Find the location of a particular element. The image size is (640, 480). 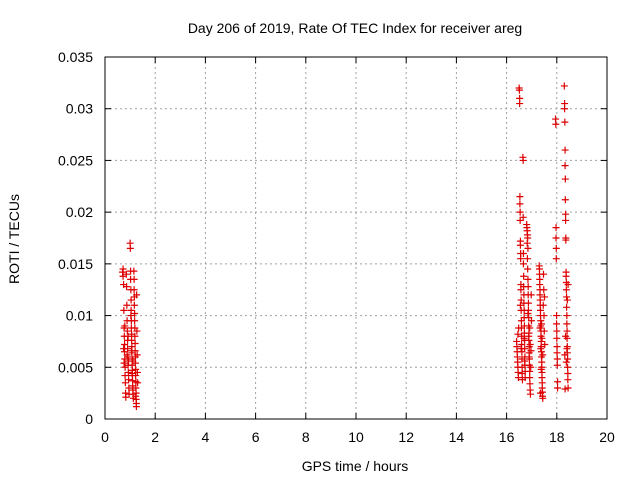

x-tick-label: 18 is located at coordinates (557, 437).